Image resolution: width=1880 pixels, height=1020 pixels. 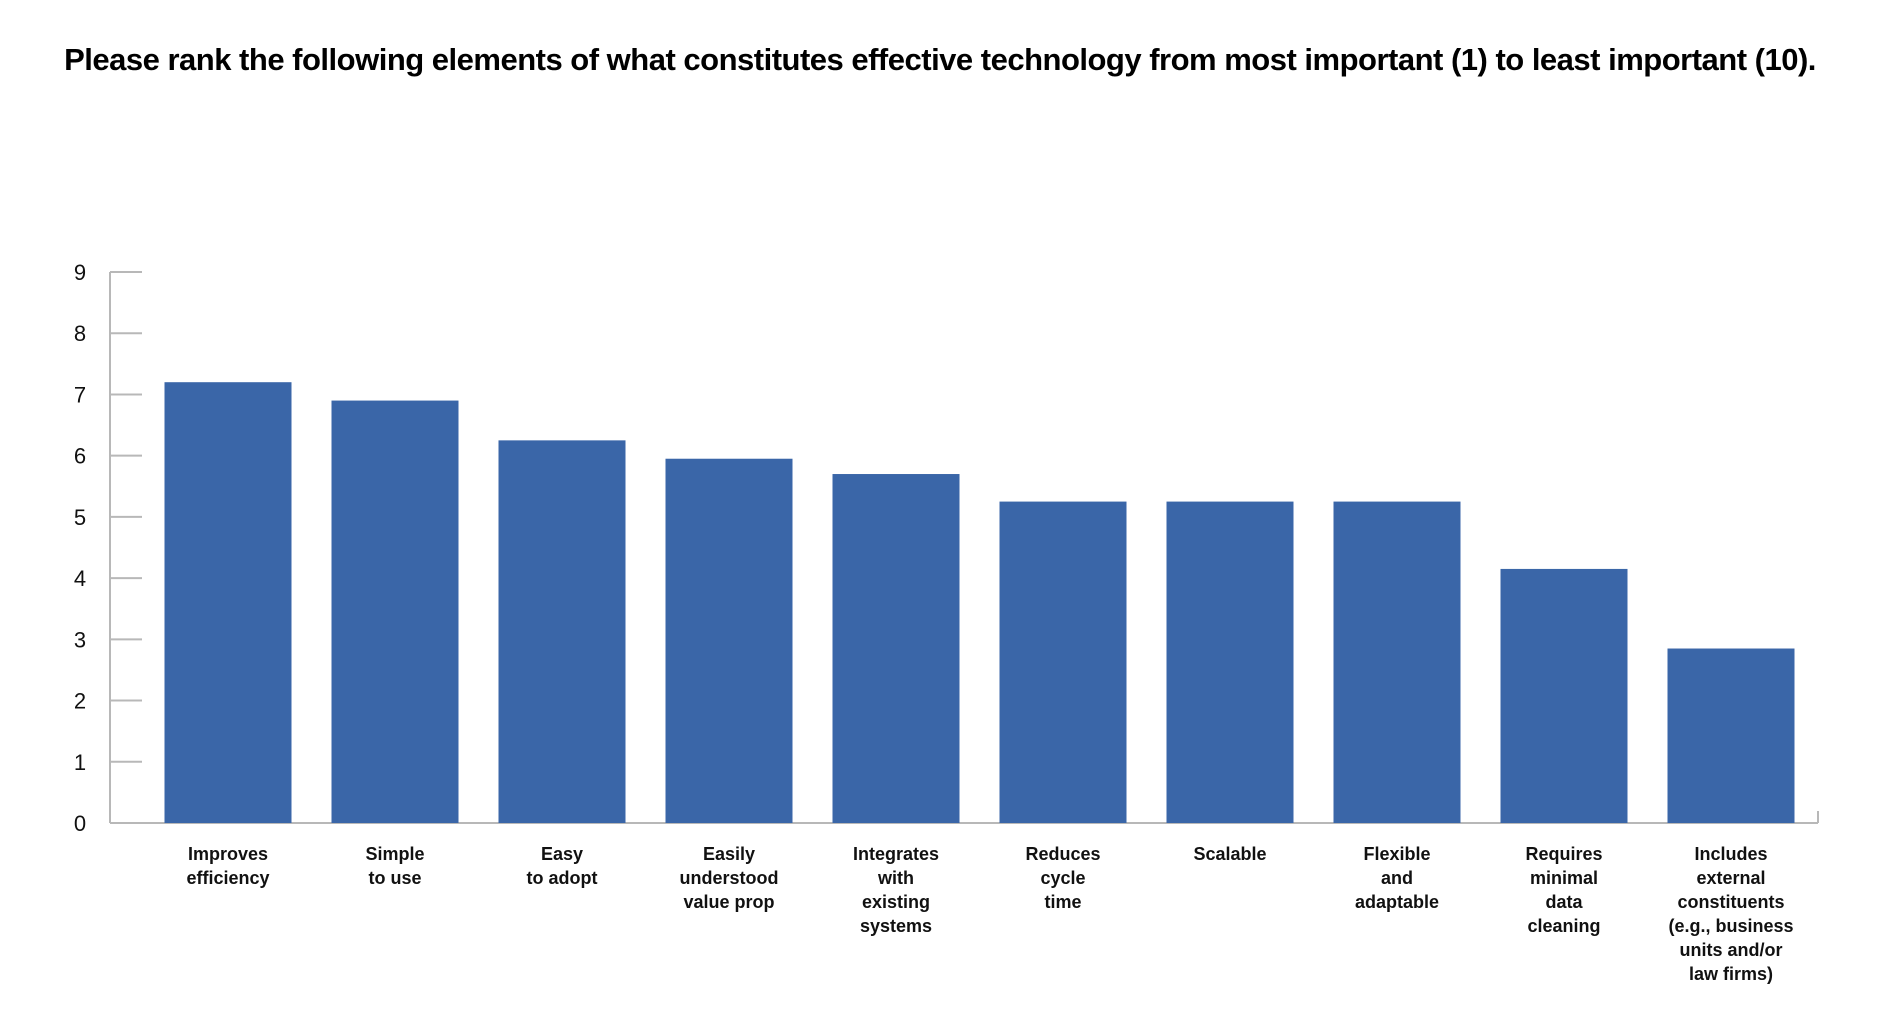 I want to click on y-tick-label: 7, so click(x=80, y=394).